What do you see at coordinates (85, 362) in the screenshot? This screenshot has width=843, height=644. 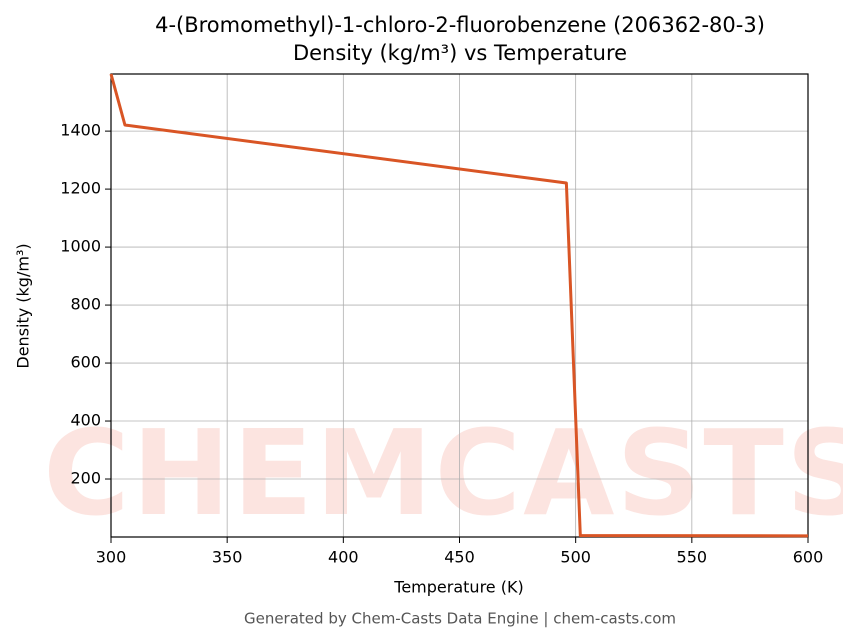 I see `y-tick-label: 600` at bounding box center [85, 362].